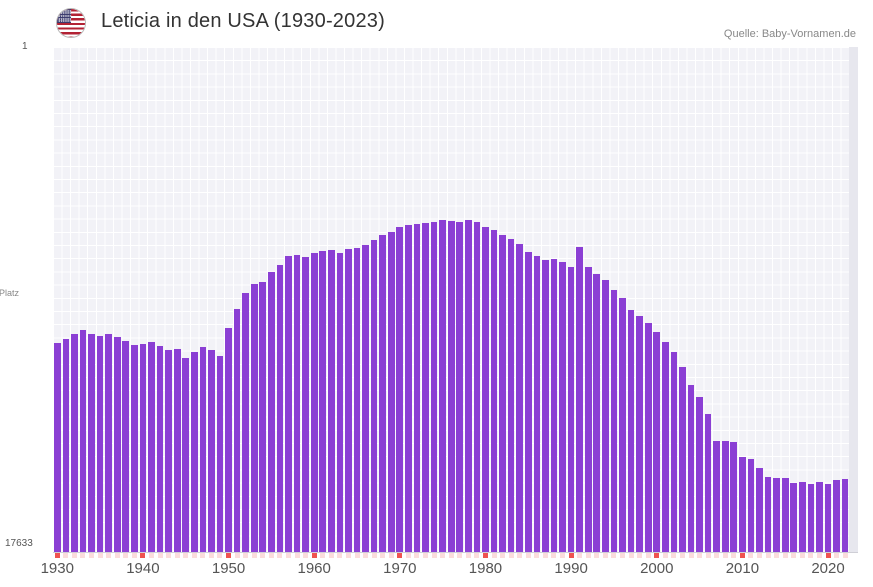 The height and width of the screenshot is (587, 873). Describe the element at coordinates (571, 568) in the screenshot. I see `x-axis-tick-label: 1990` at that location.